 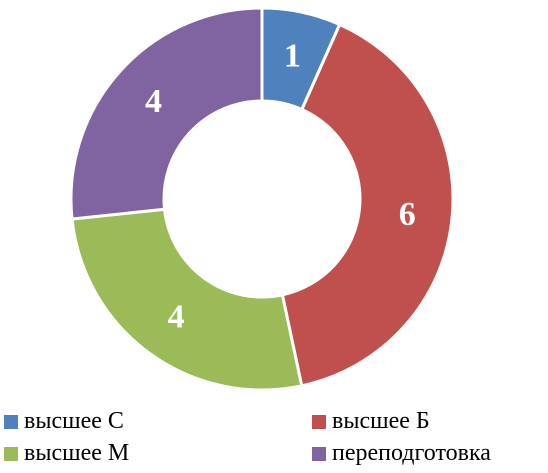 I want to click on legend: высшее С высшее Б высшее М переподготовка, so click(x=247, y=437).